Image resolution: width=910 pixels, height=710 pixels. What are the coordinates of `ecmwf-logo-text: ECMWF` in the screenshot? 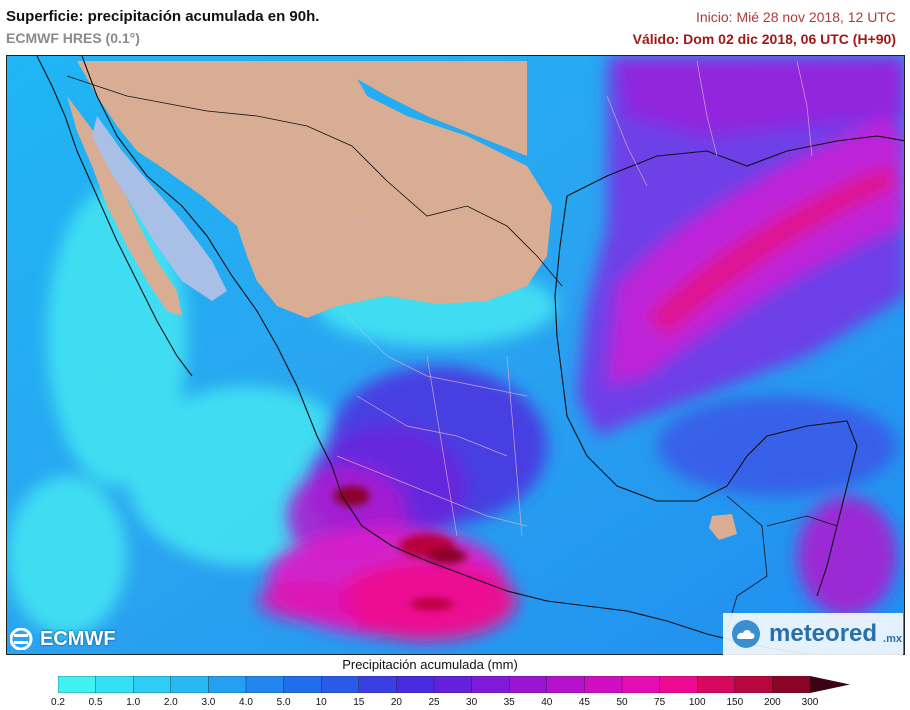 It's located at (78, 638).